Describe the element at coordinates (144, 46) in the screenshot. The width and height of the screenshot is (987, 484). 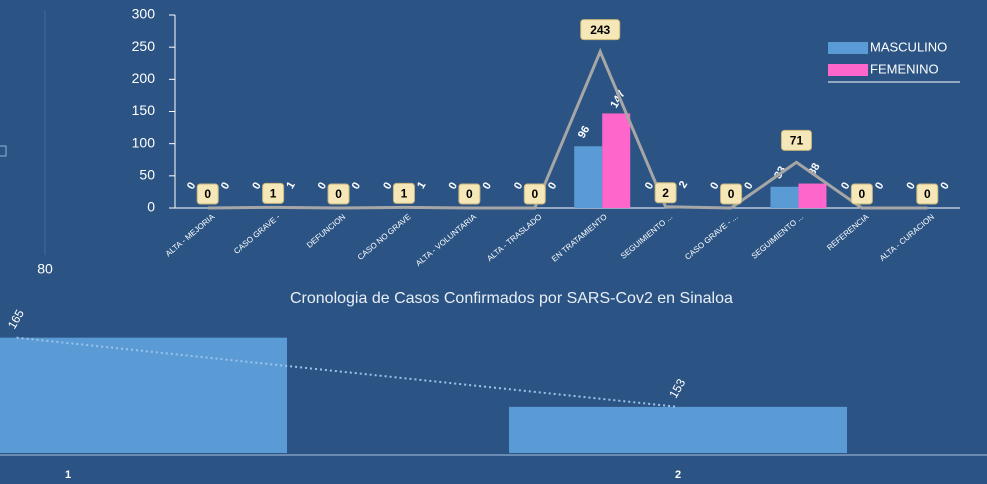
I see `y-tick-label: 250` at that location.